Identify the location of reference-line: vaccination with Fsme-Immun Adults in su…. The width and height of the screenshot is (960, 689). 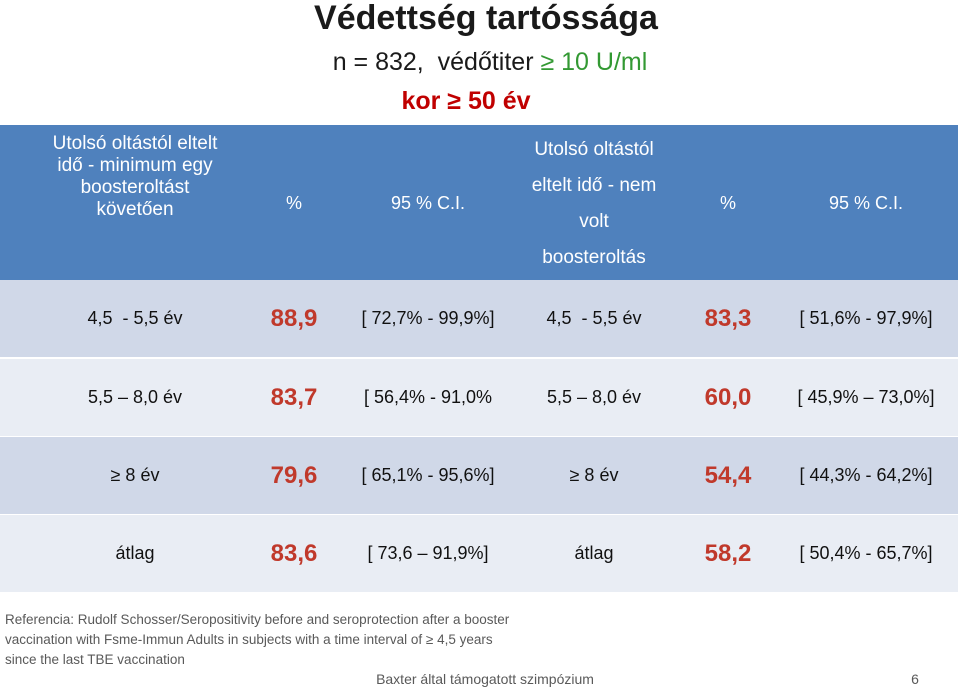
(249, 639).